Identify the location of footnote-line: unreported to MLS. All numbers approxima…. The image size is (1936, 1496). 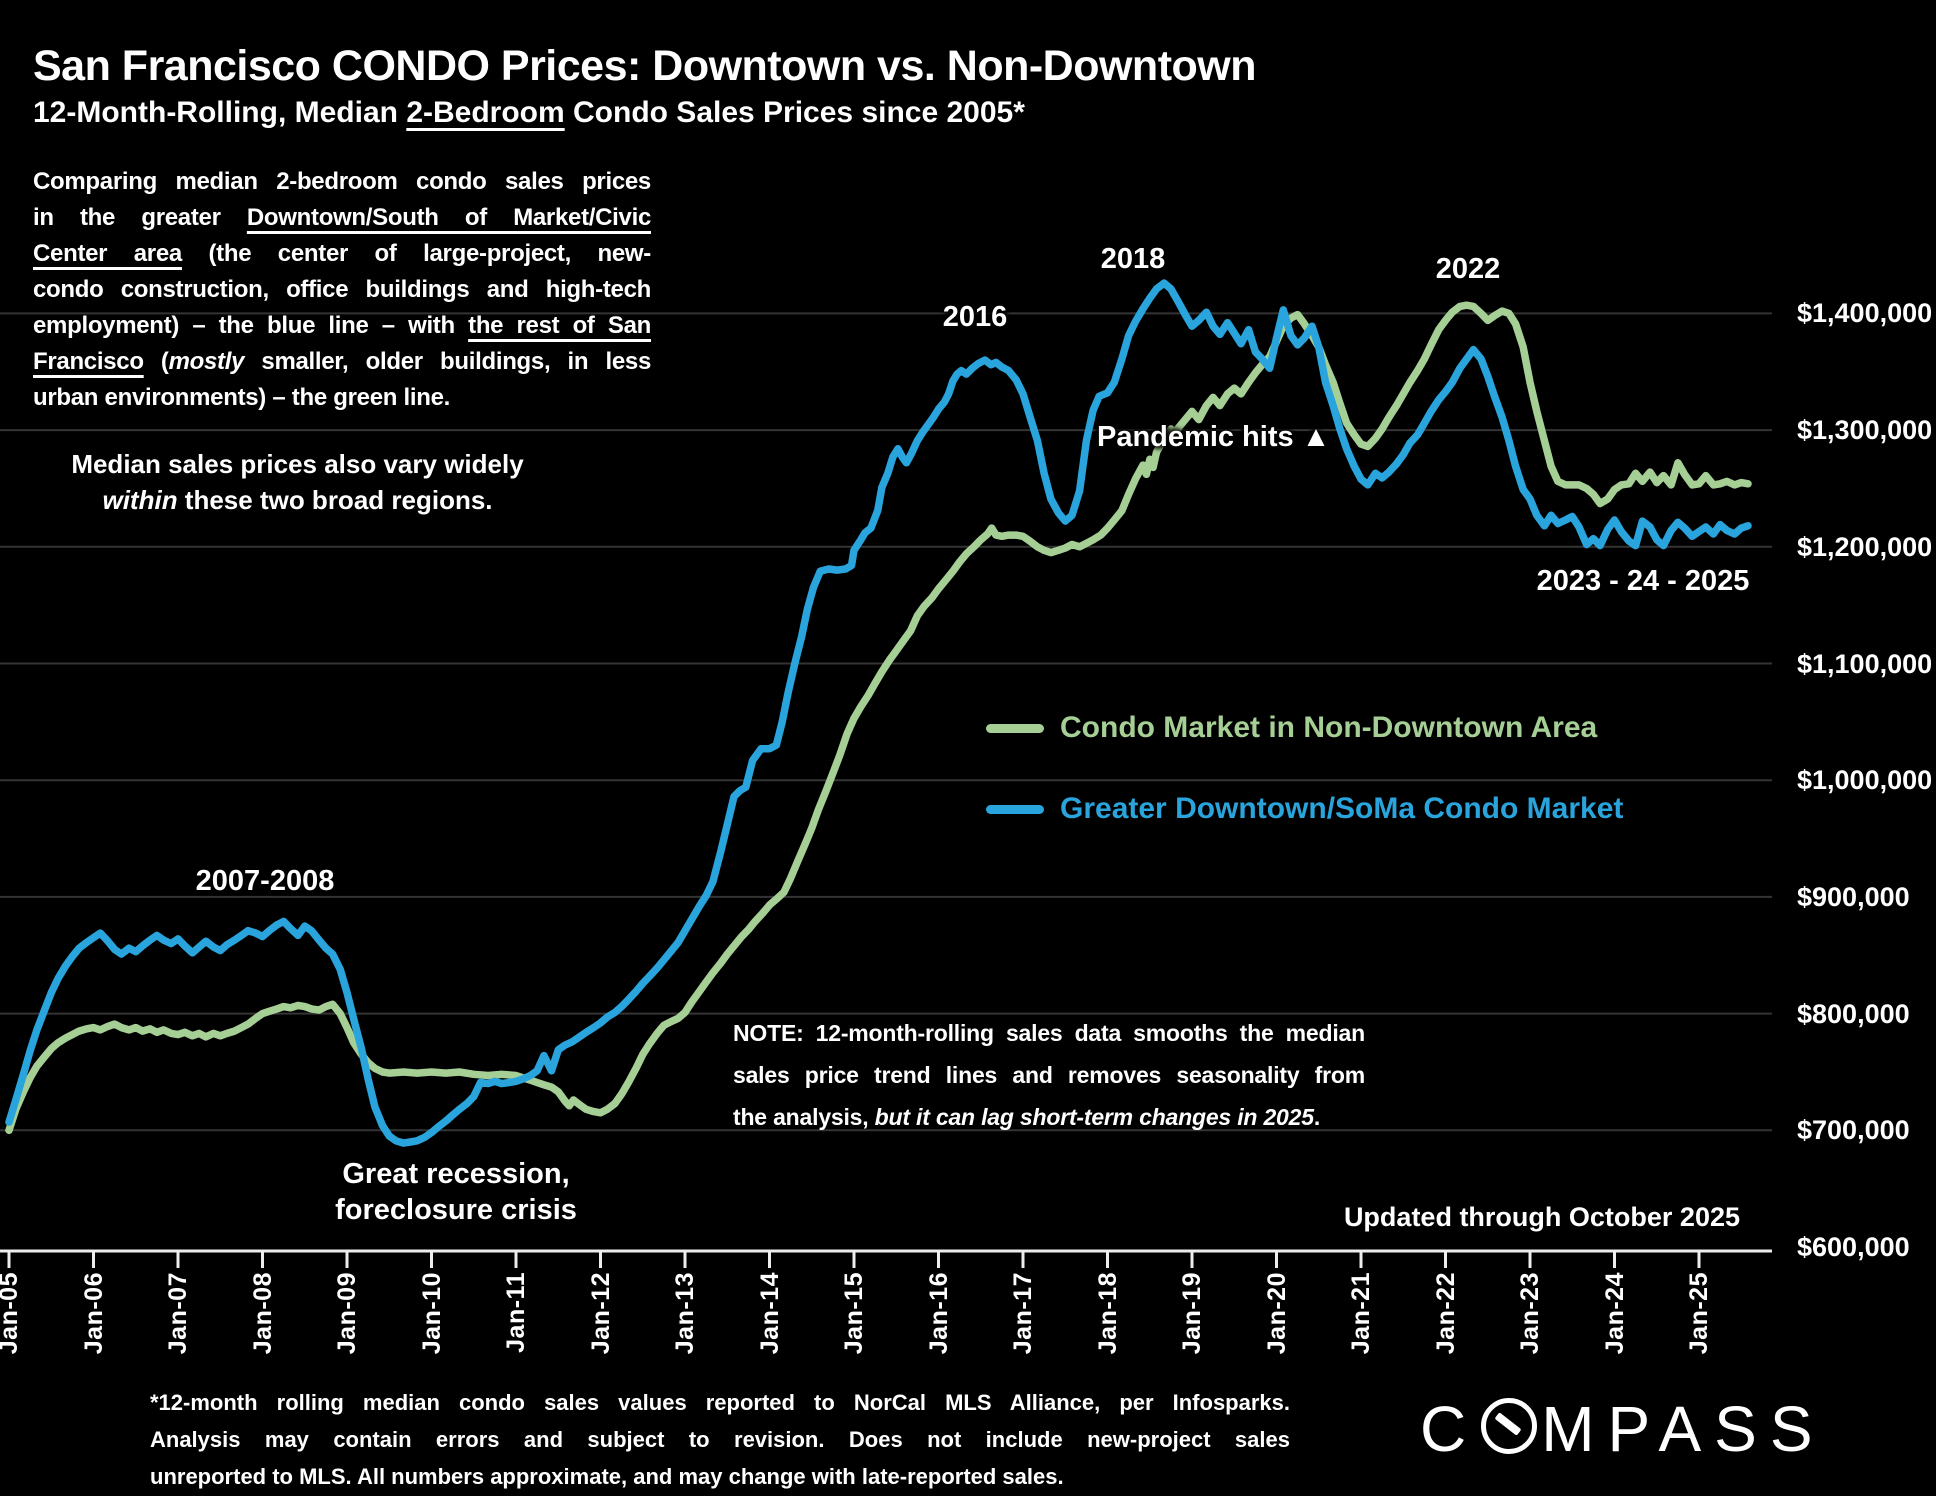
(607, 1476).